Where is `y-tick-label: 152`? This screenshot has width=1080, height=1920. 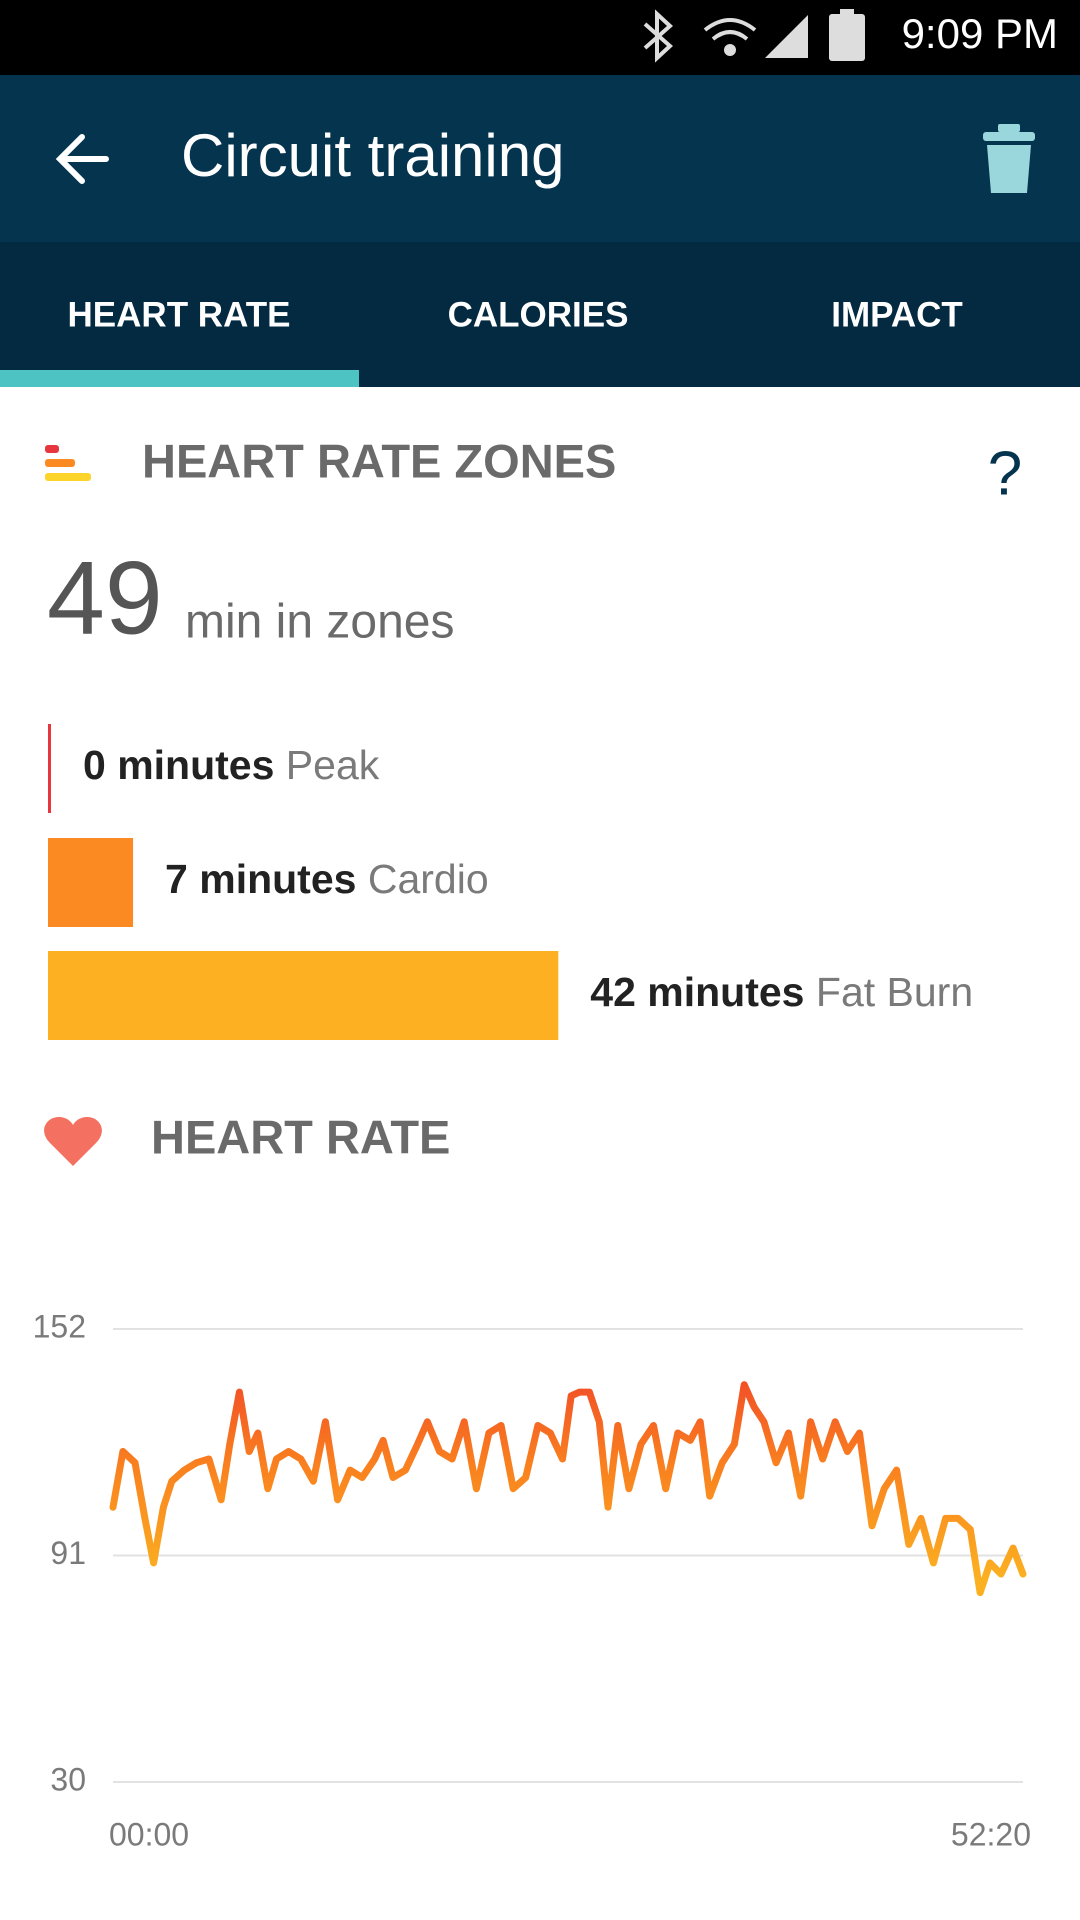 y-tick-label: 152 is located at coordinates (59, 1326).